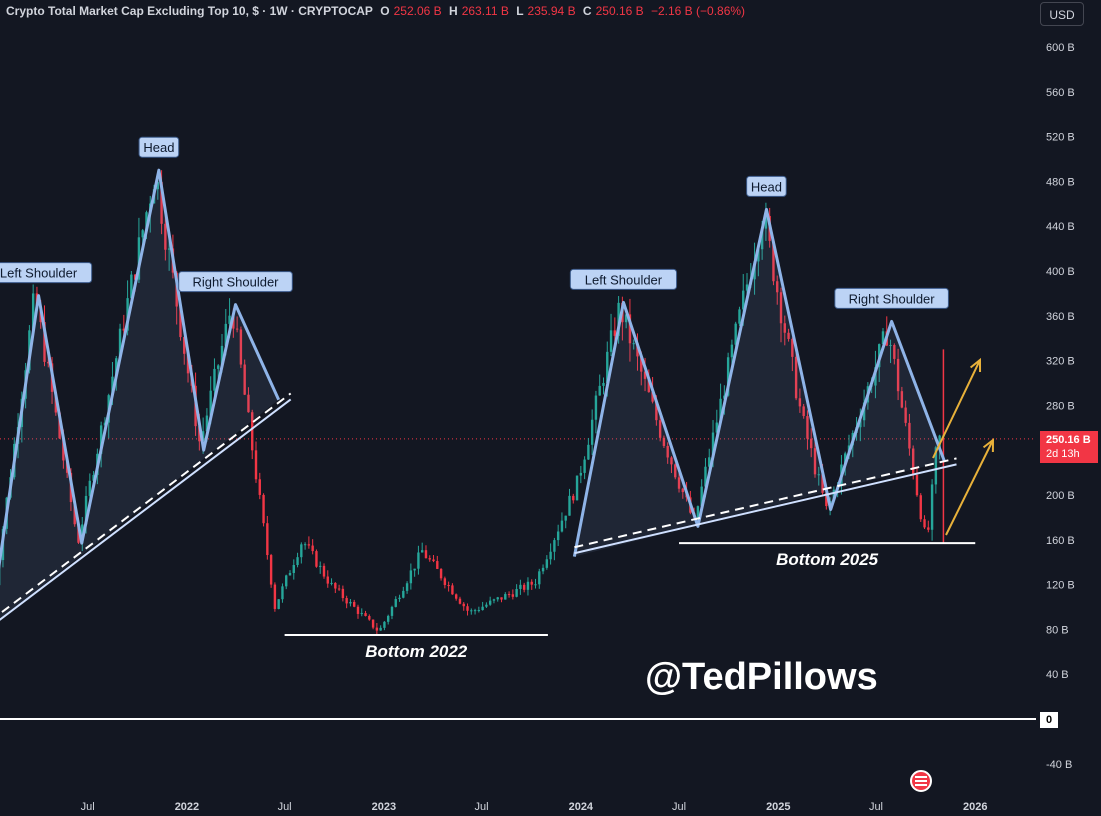 This screenshot has height=816, width=1101. I want to click on y-tick-label: 120 B, so click(1060, 586).